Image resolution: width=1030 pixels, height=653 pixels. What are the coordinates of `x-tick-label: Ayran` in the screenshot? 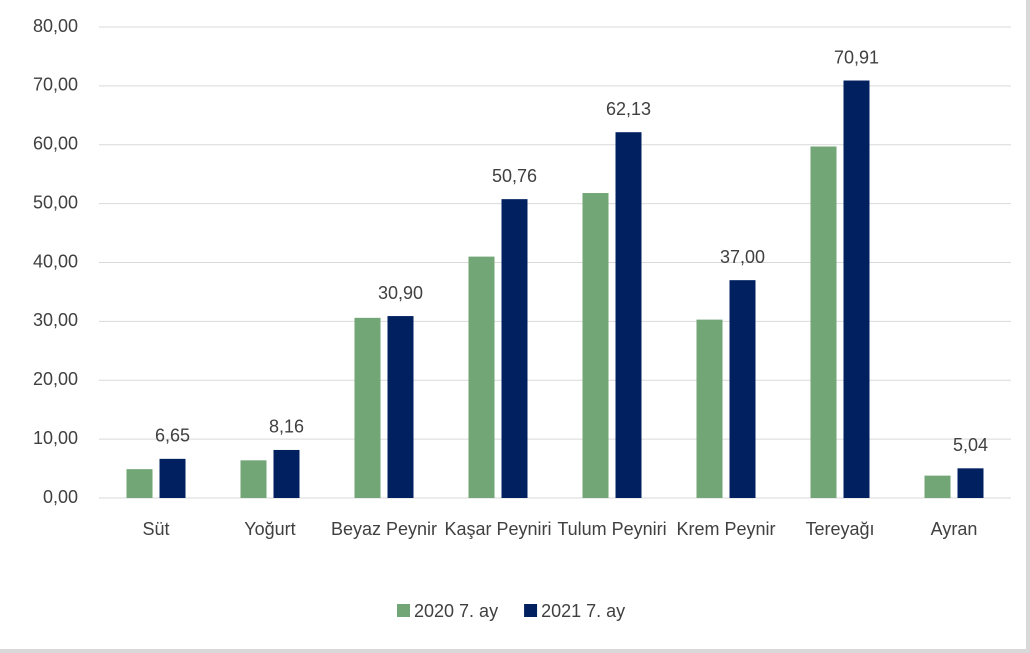 It's located at (954, 529).